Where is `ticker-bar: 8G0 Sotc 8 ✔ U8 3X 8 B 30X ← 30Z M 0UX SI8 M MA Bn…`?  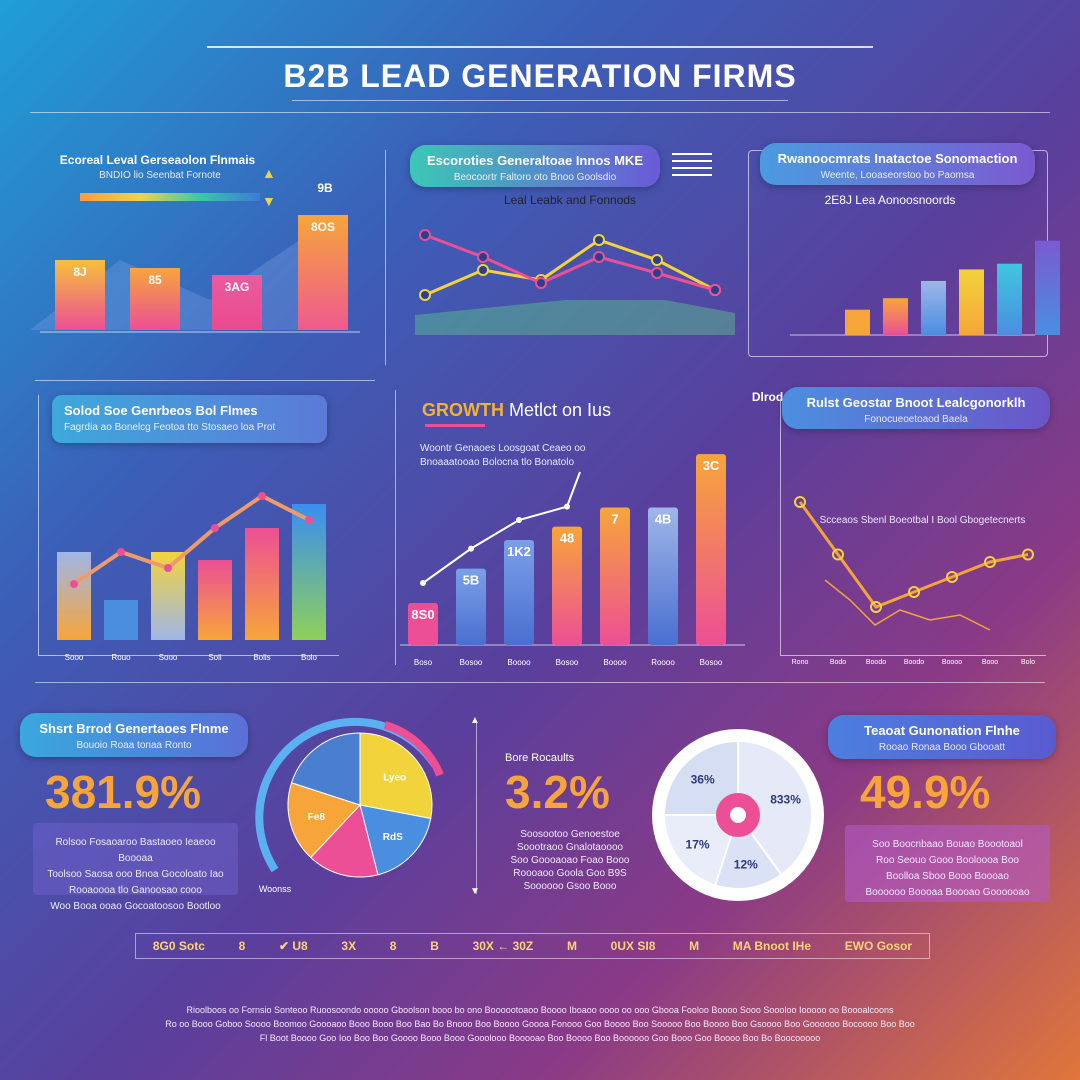 ticker-bar: 8G0 Sotc 8 ✔ U8 3X 8 B 30X ← 30Z M 0UX SI8 M MA Bn… is located at coordinates (532, 946).